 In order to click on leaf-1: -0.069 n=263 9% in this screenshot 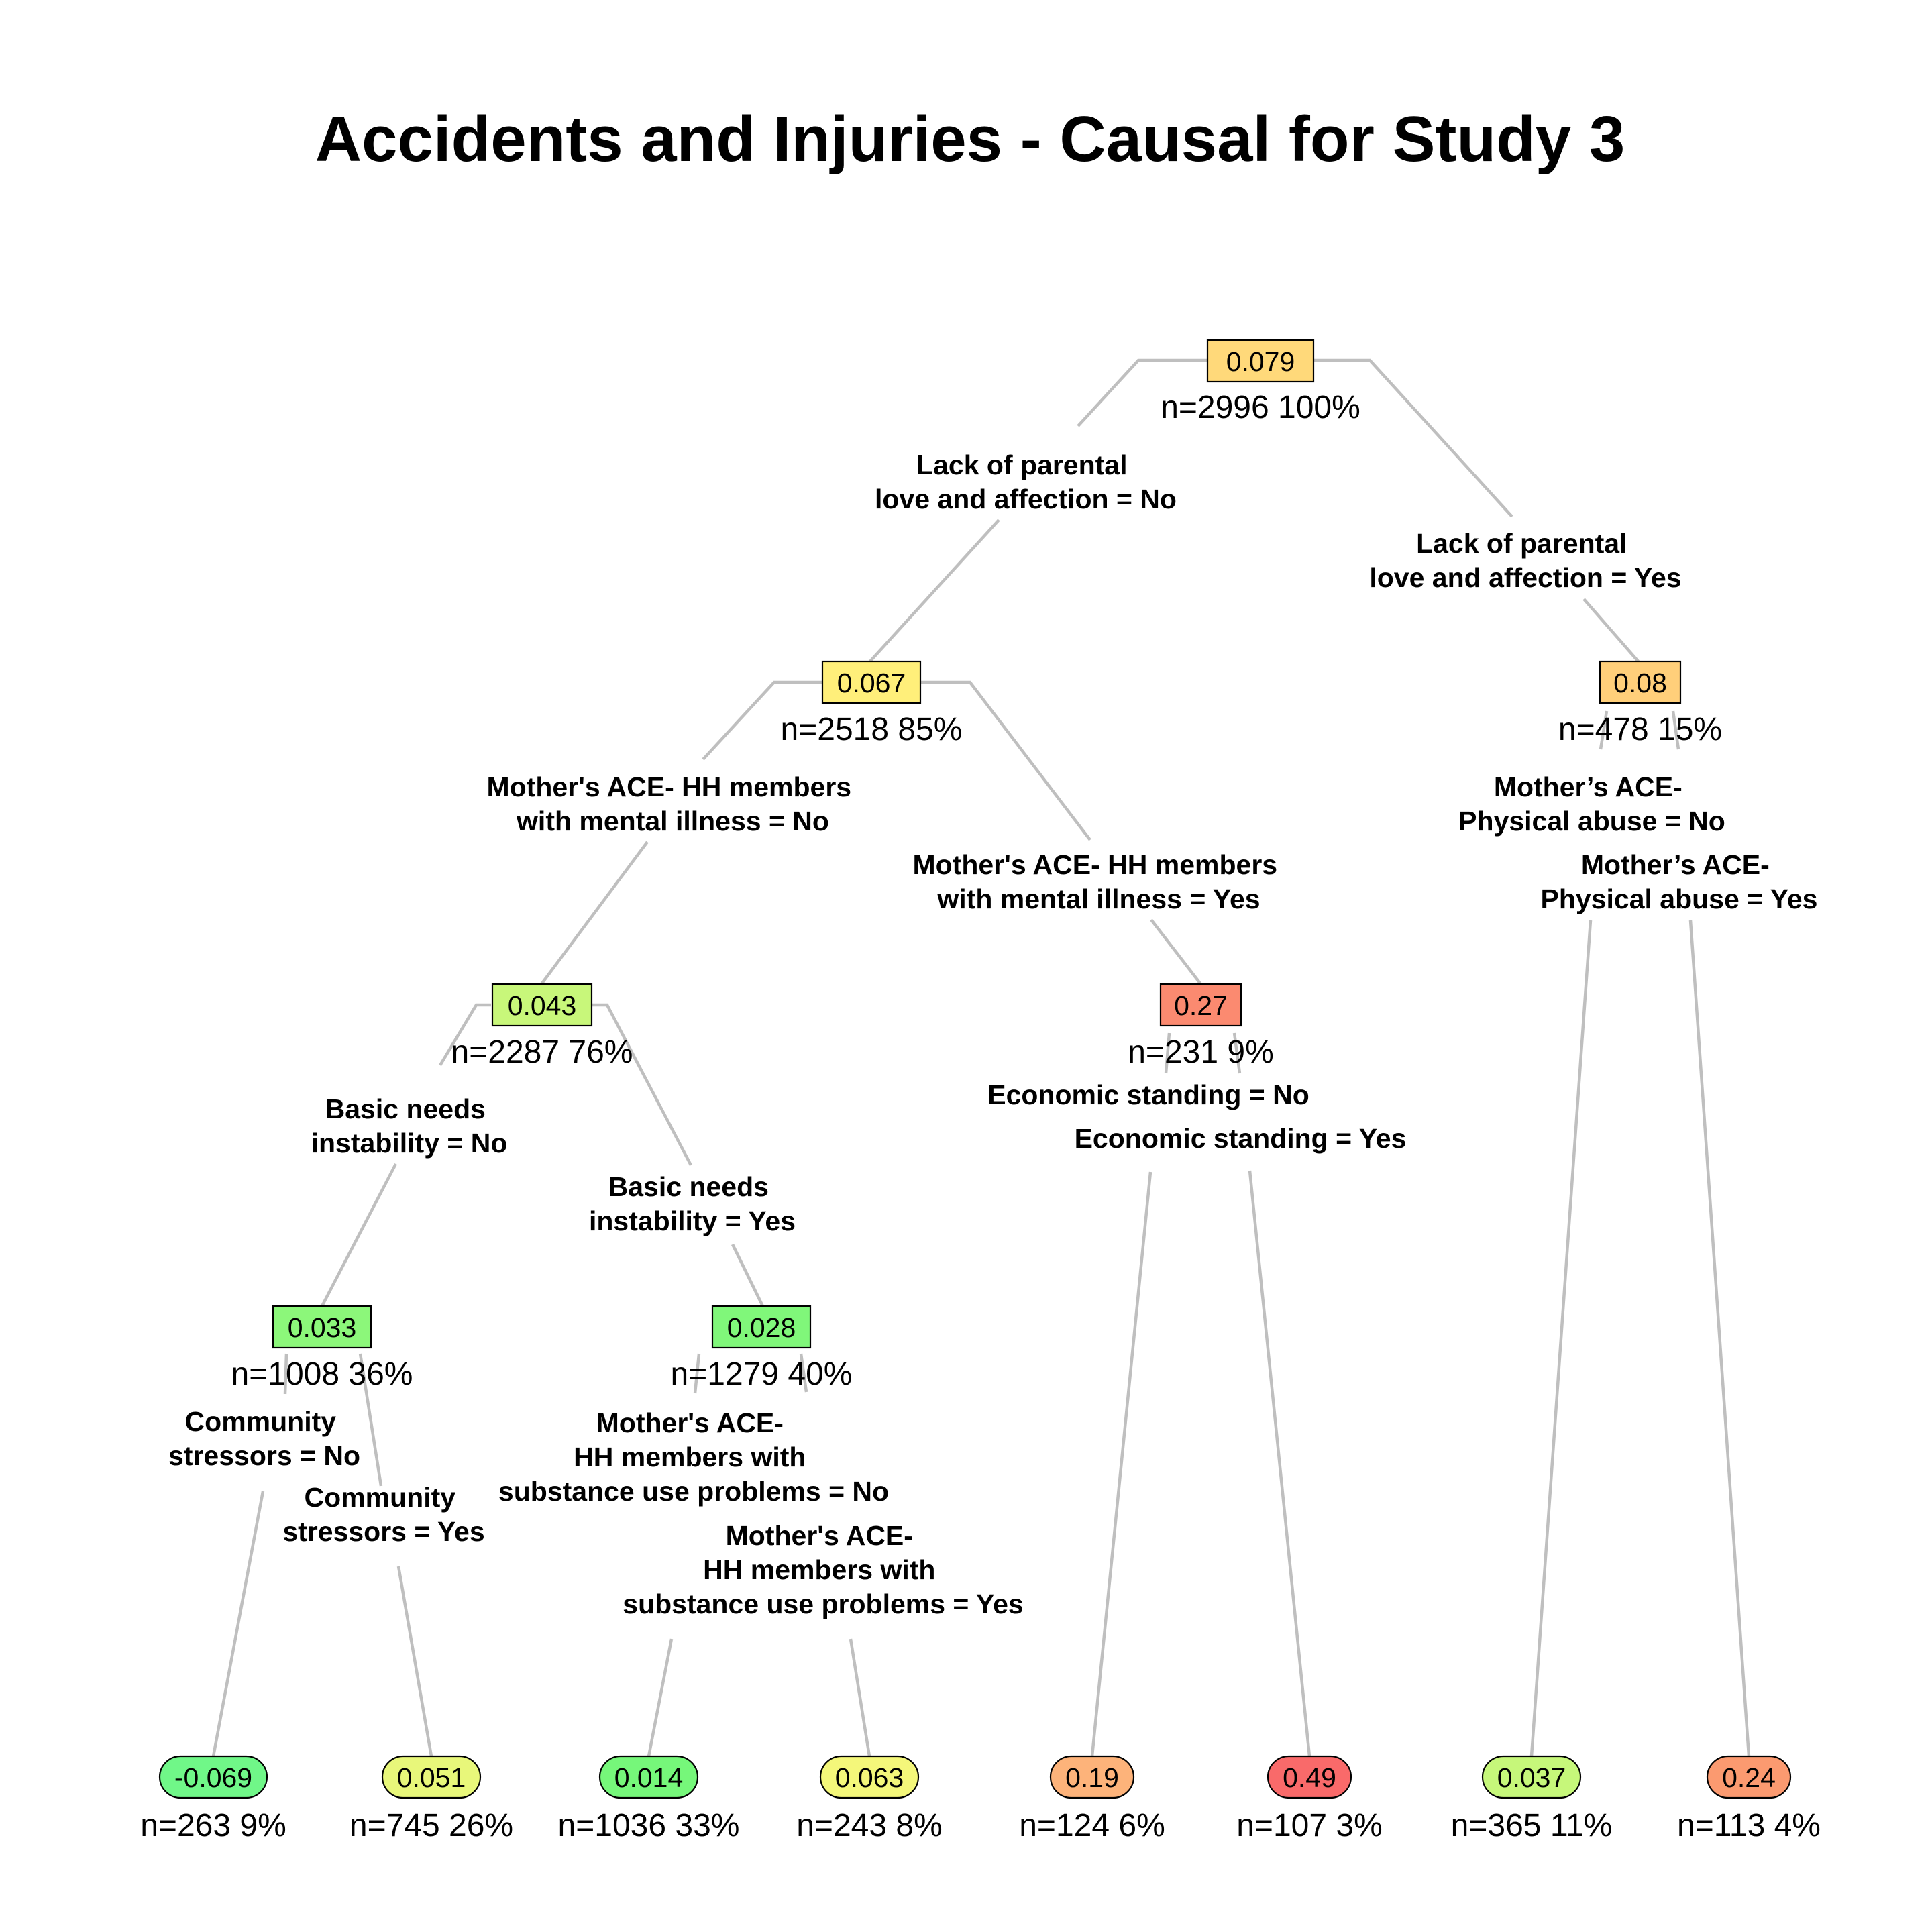, I will do `click(213, 1799)`.